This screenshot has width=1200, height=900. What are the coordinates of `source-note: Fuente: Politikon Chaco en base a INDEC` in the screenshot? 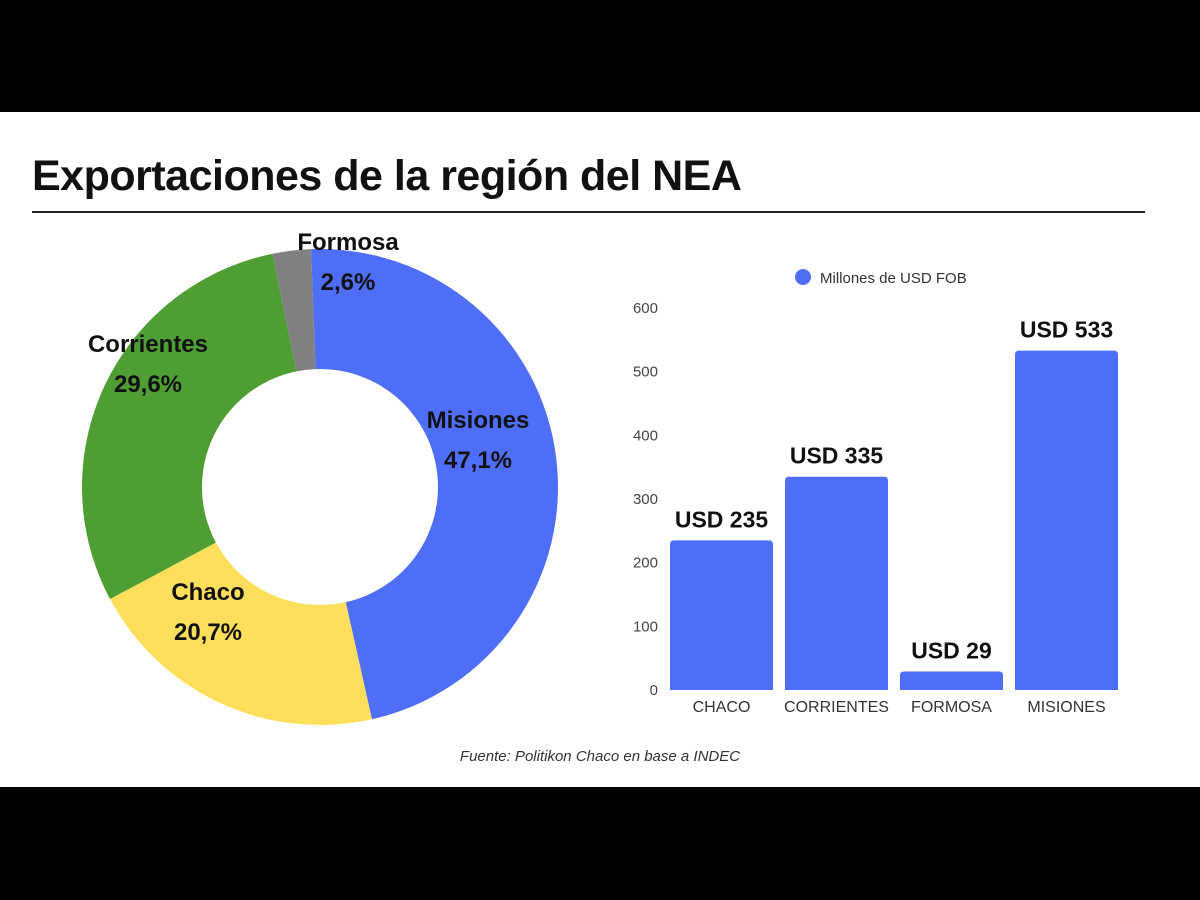 It's located at (600, 756).